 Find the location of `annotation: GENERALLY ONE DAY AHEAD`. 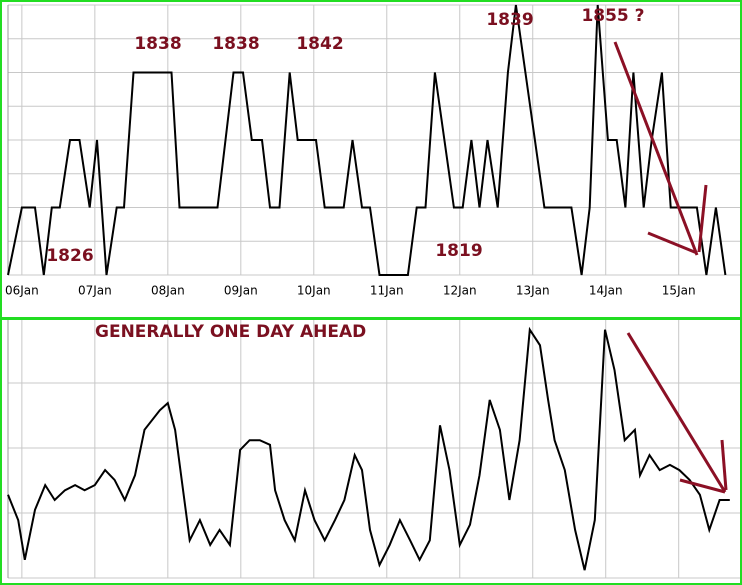

annotation: GENERALLY ONE DAY AHEAD is located at coordinates (230, 332).